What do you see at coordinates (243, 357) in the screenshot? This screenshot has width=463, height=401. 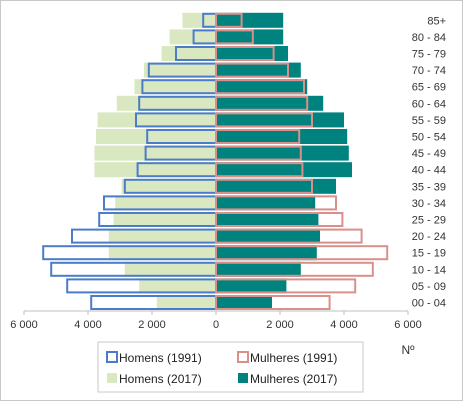 I see `legend-swatch-mulheres-1991` at bounding box center [243, 357].